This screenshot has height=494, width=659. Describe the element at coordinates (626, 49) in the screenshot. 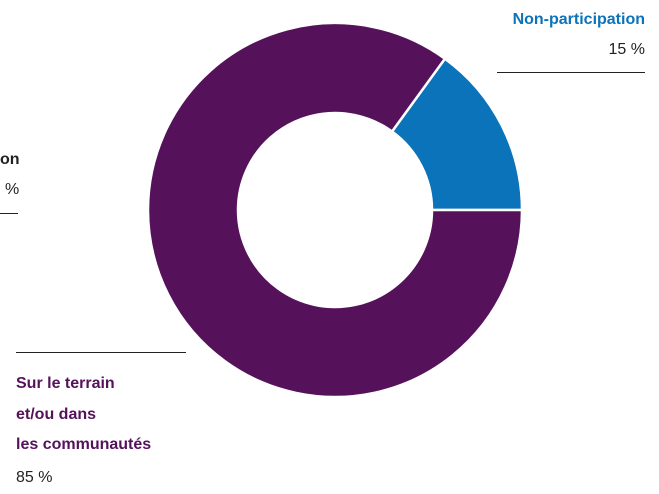

I see `slice-value-label: 15 %` at that location.